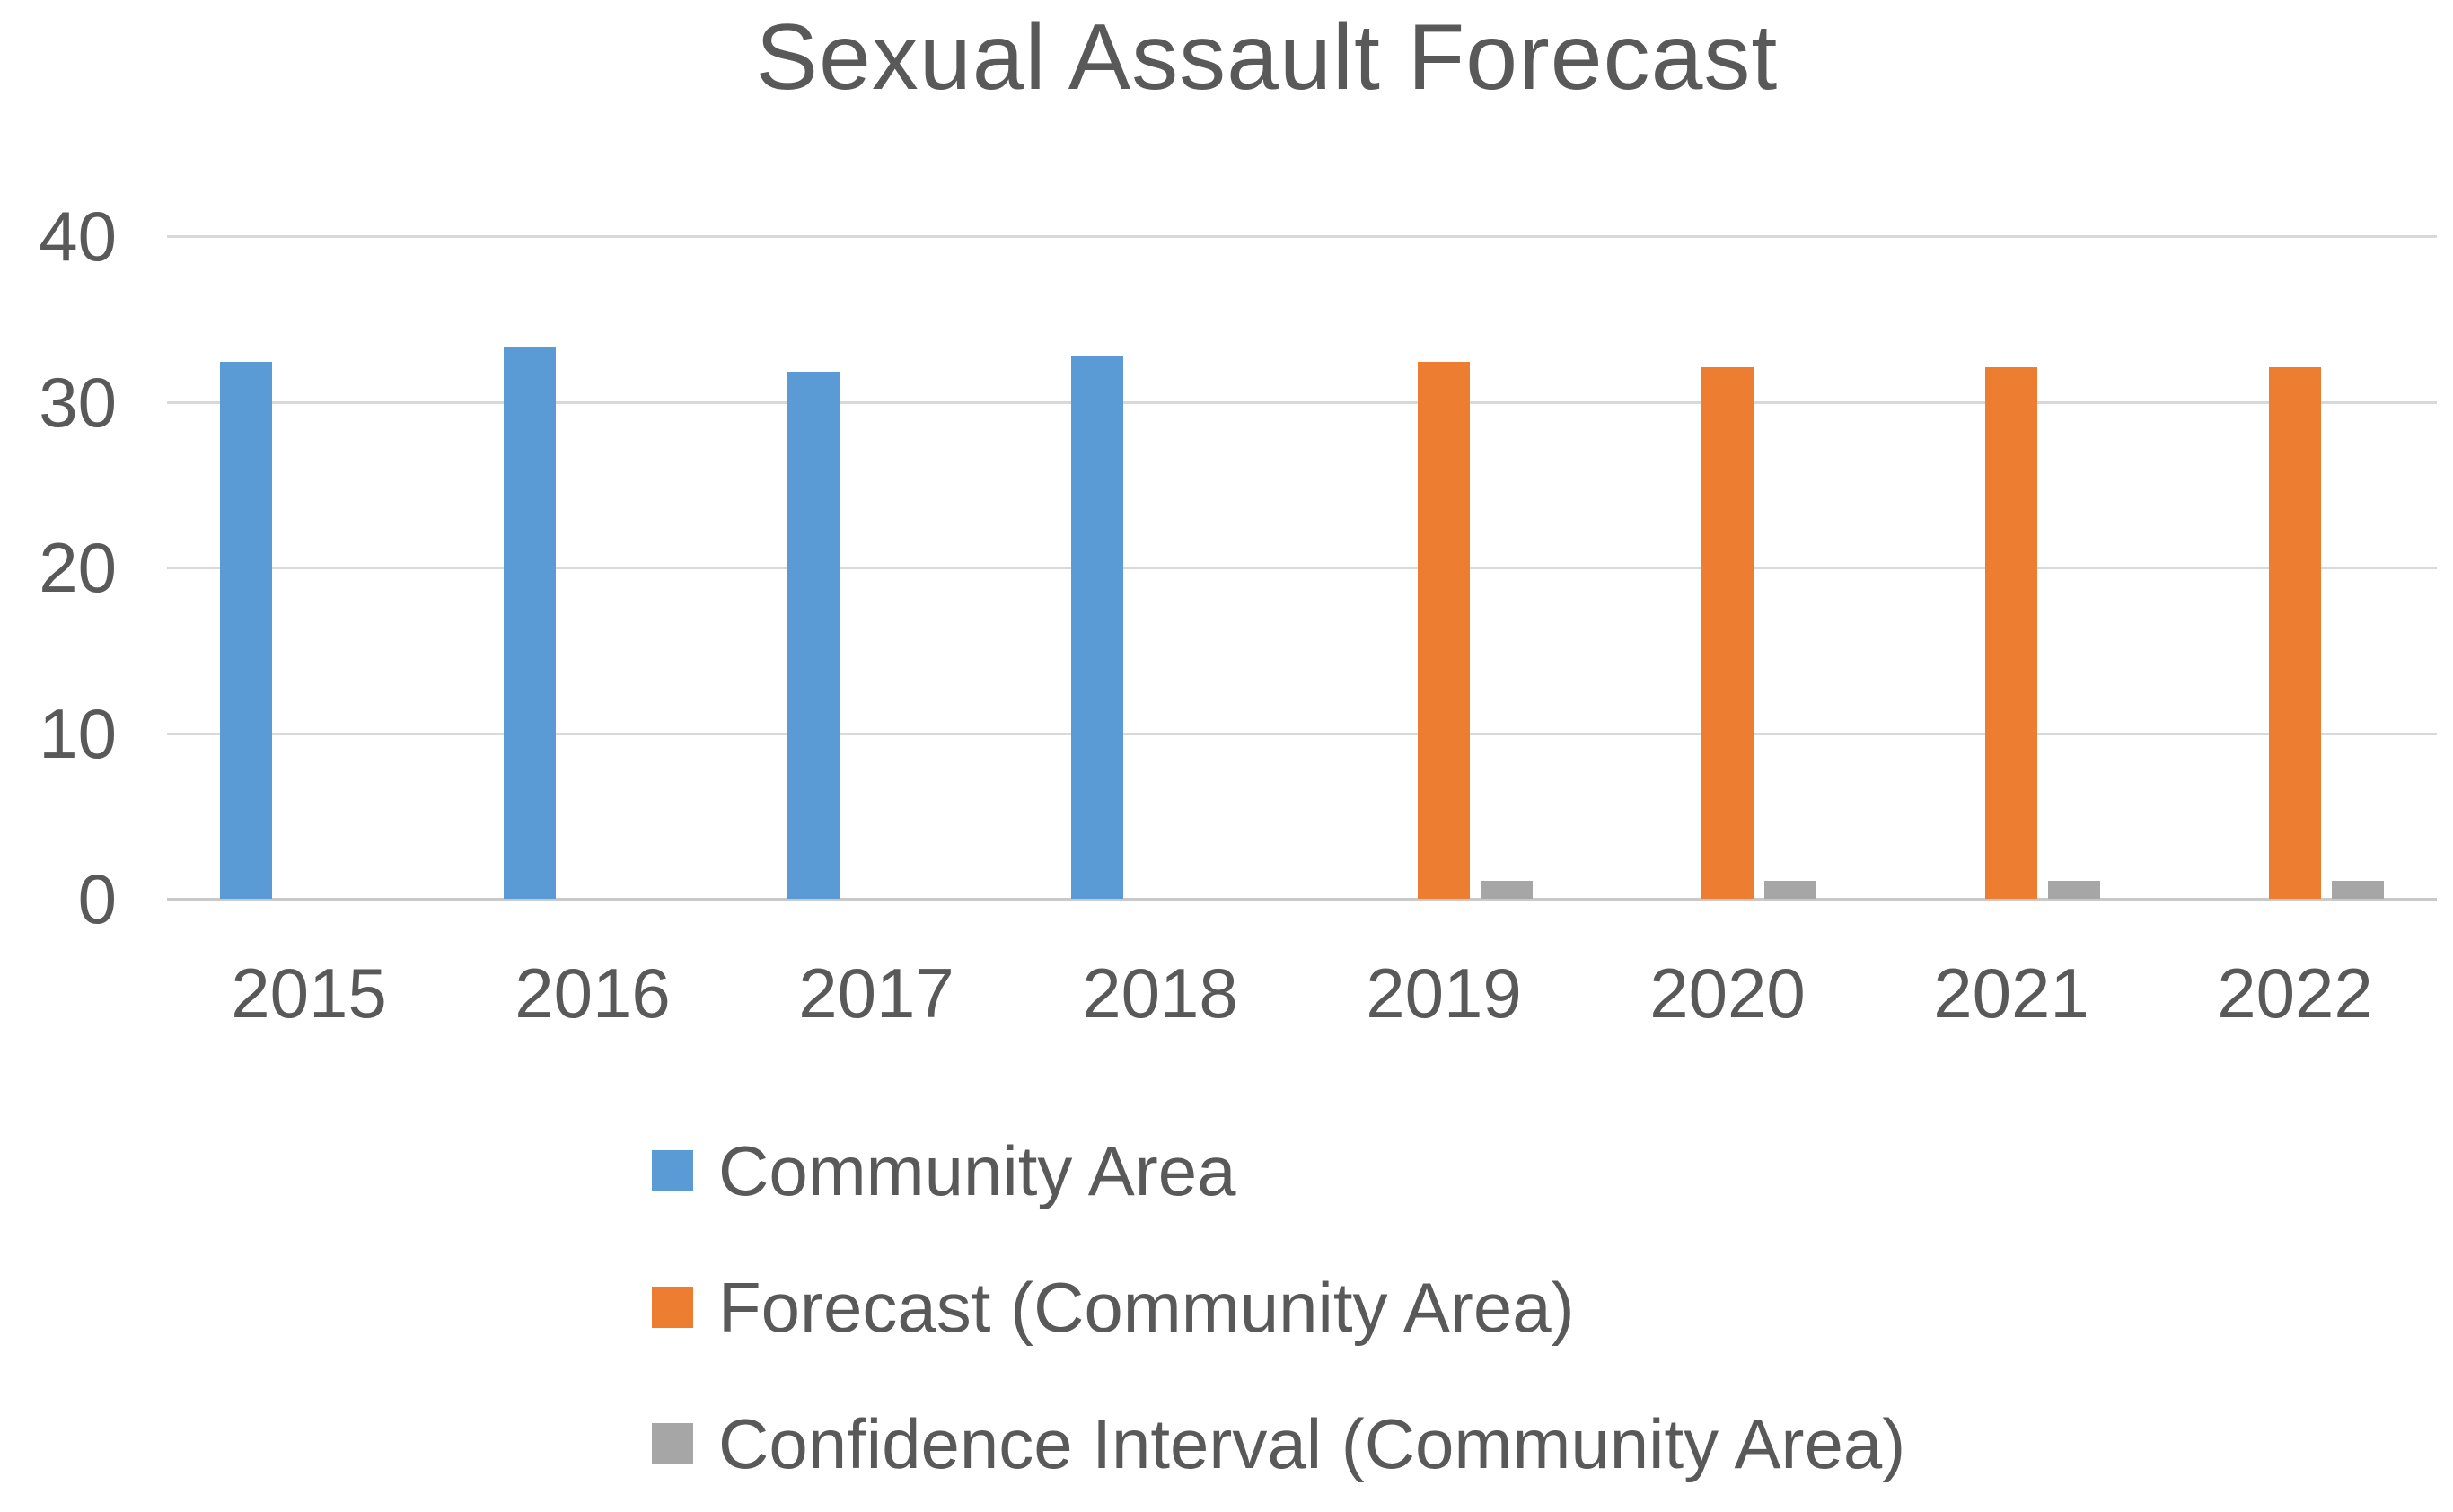 The height and width of the screenshot is (1512, 2453). What do you see at coordinates (813, 635) in the screenshot?
I see `bar-community-area-2017` at bounding box center [813, 635].